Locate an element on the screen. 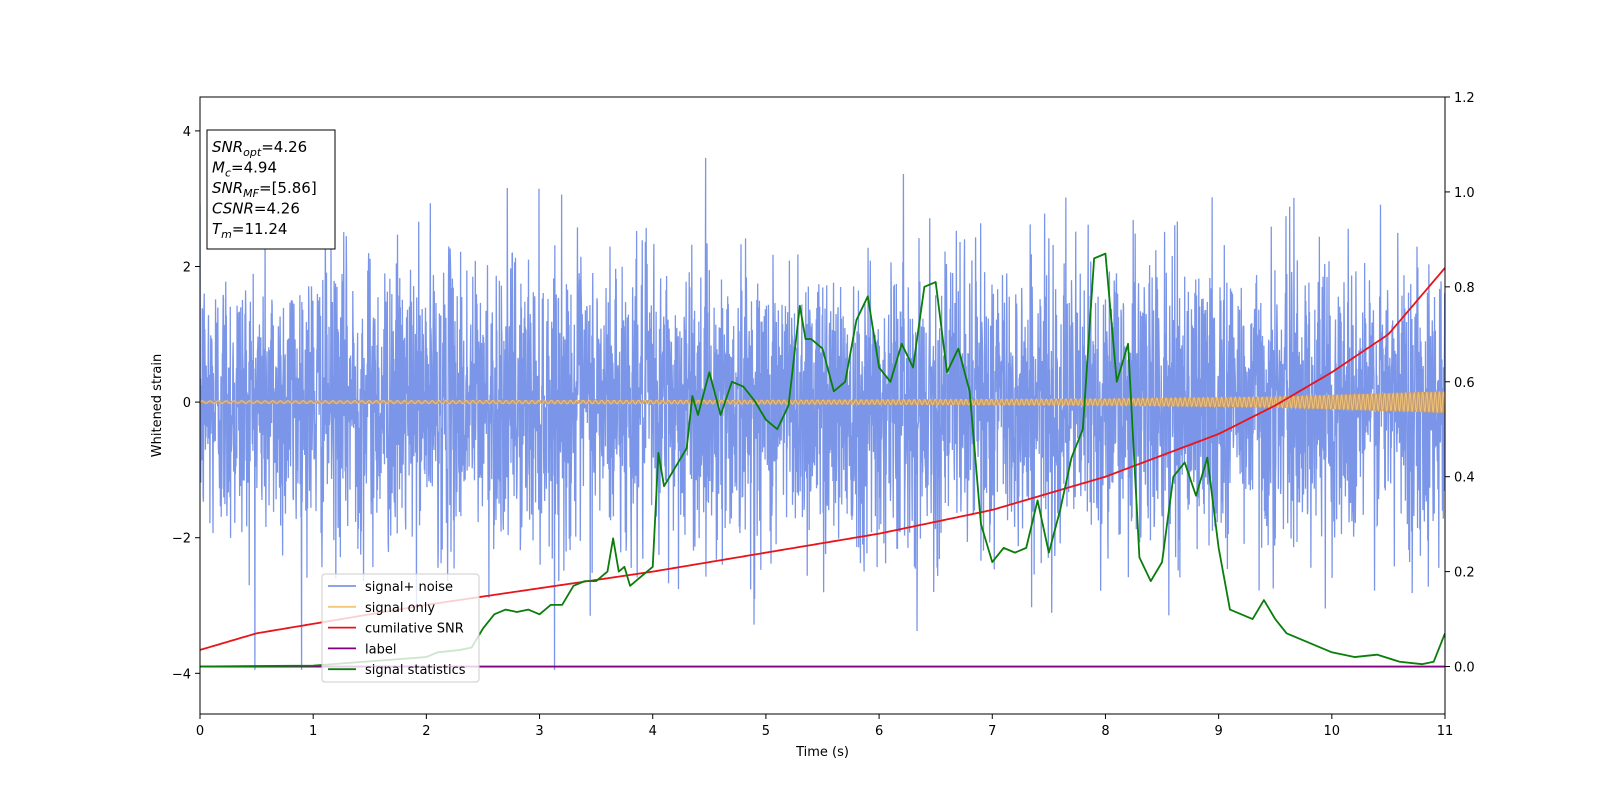 This screenshot has width=1600, height=800. y2-tick-label: 1.0 is located at coordinates (1464, 193).